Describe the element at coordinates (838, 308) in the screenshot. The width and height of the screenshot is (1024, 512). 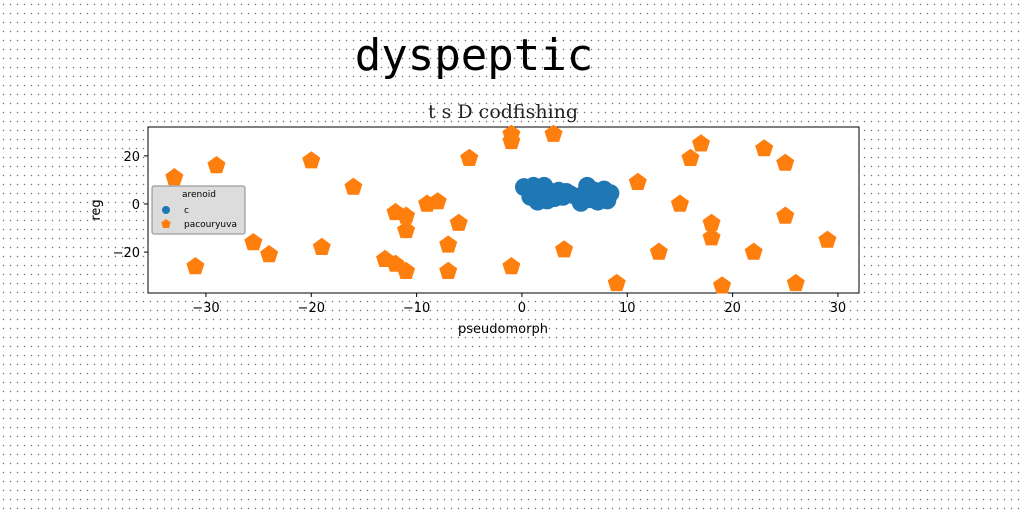
I see `x-tick-label: 30` at that location.